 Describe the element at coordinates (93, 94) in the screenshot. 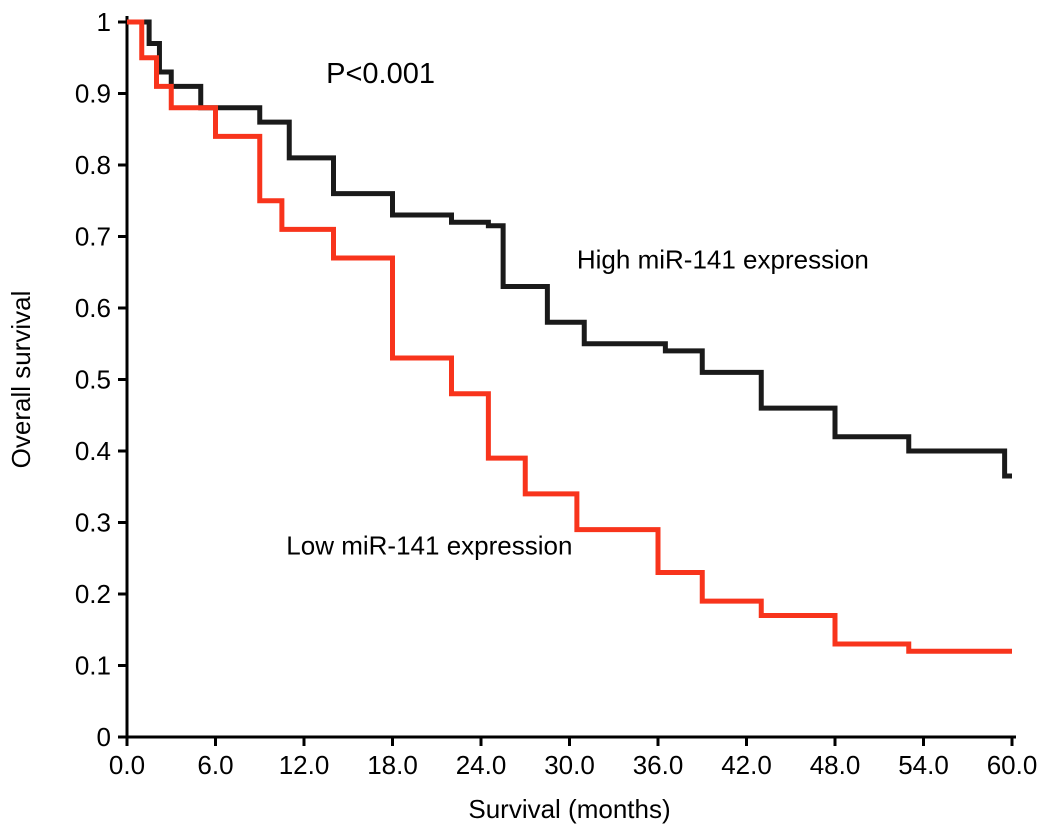

I see `y-tick-label: 0.9` at that location.